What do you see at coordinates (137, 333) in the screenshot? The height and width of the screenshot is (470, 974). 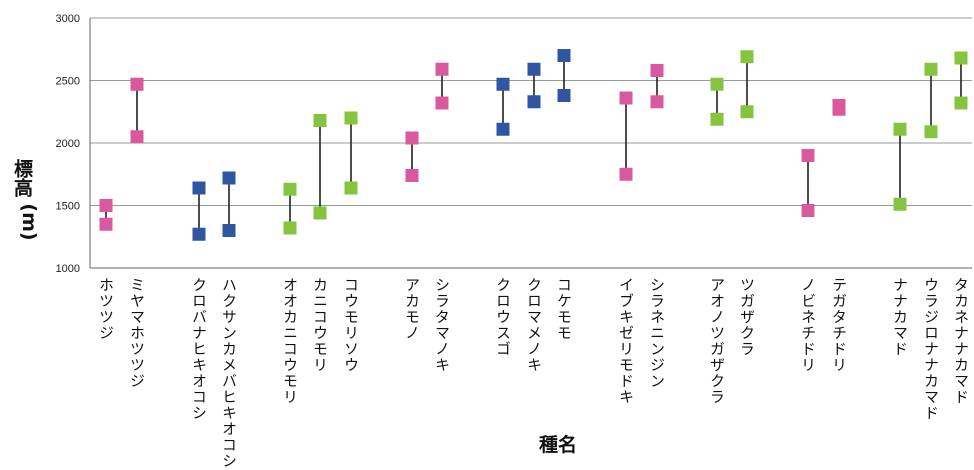 I see `category-label: ミヤマホツツジ` at bounding box center [137, 333].